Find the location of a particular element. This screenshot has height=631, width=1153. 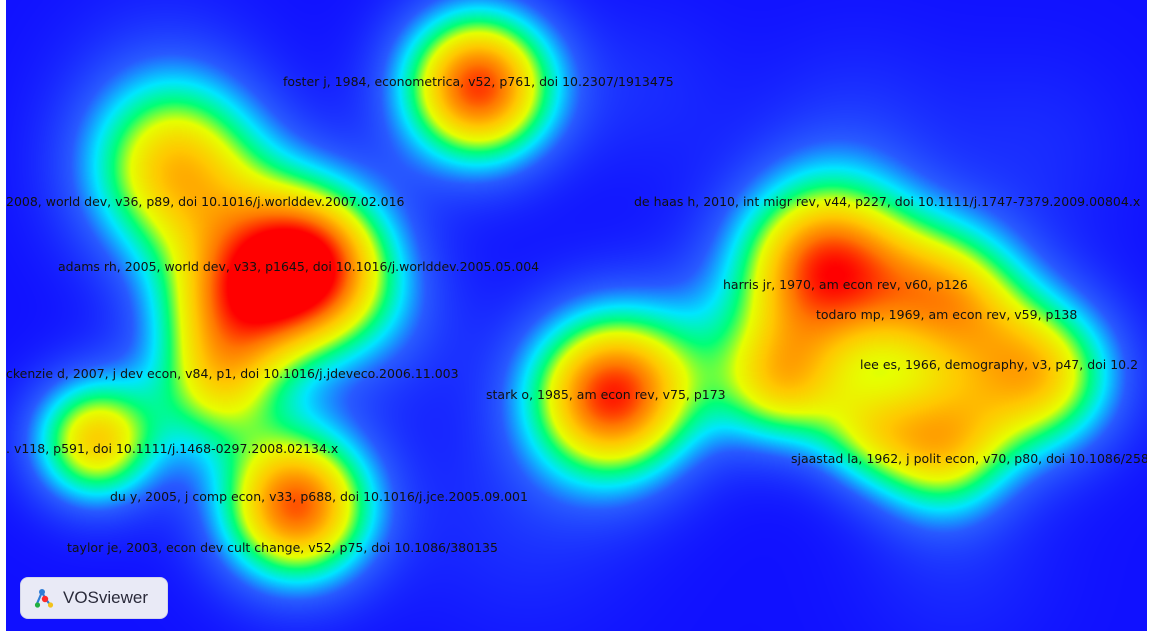

node-label-harris: harris jr, 1970, am econ rev, v60, p126 is located at coordinates (845, 284).